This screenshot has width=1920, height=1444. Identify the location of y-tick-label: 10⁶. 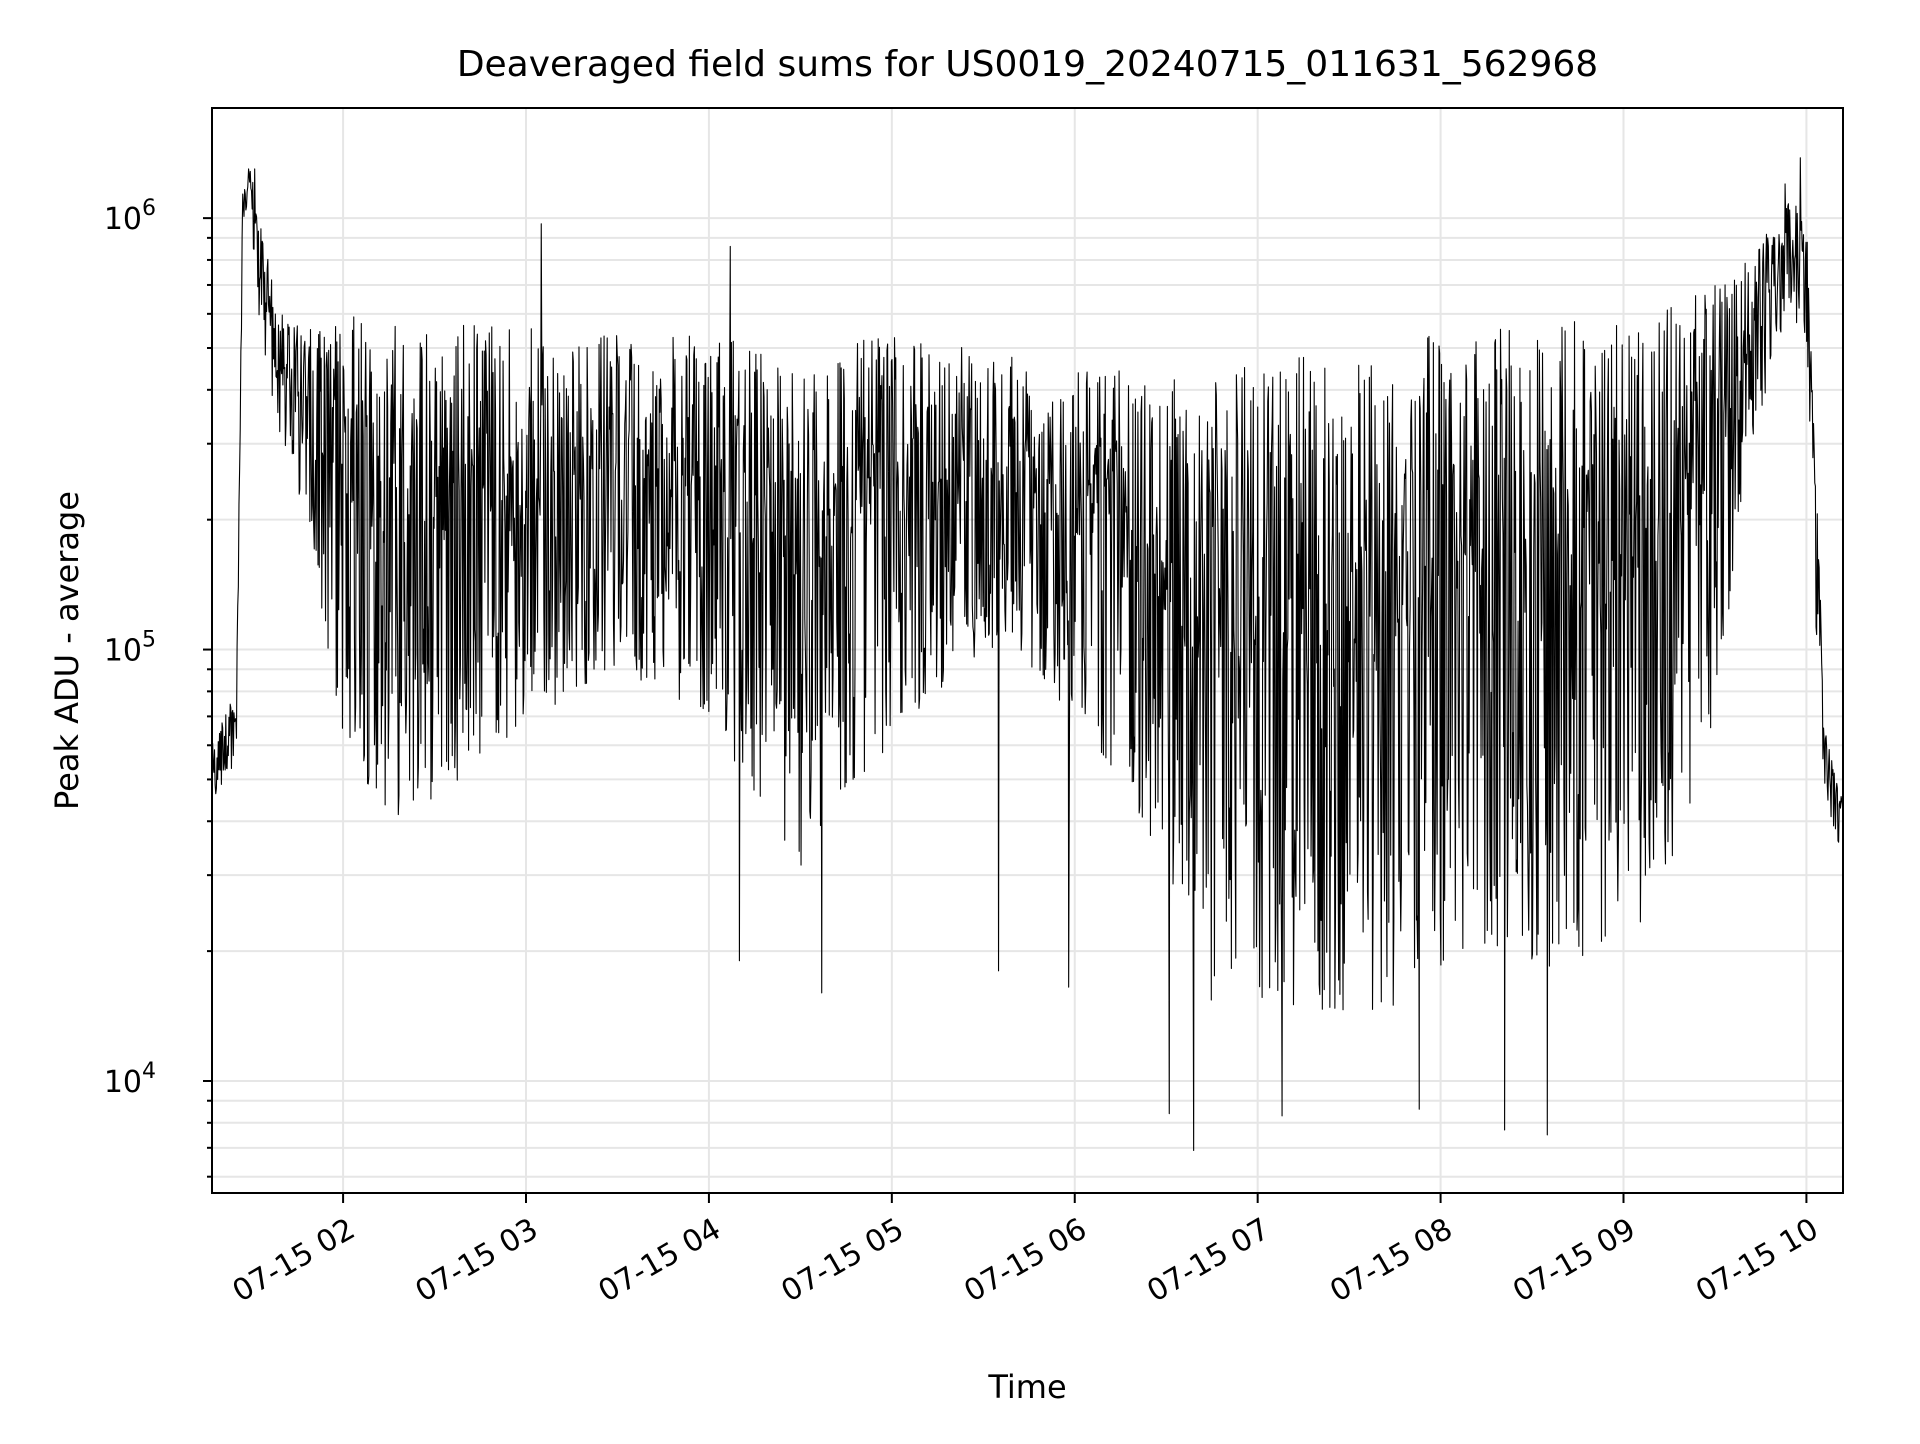
(130, 216).